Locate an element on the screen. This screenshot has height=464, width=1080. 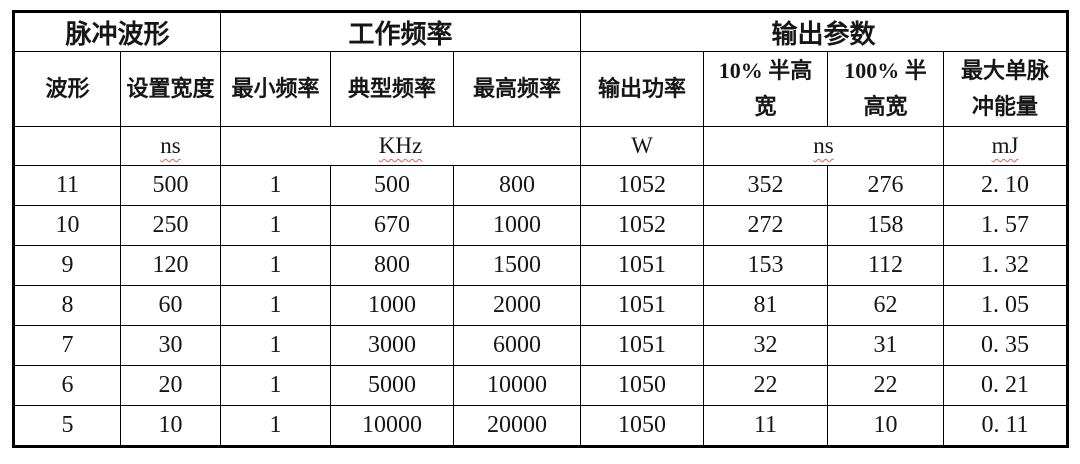
table-row: 9 120 1 800 1500 1051 153 112 1. 32 is located at coordinates (540, 265).